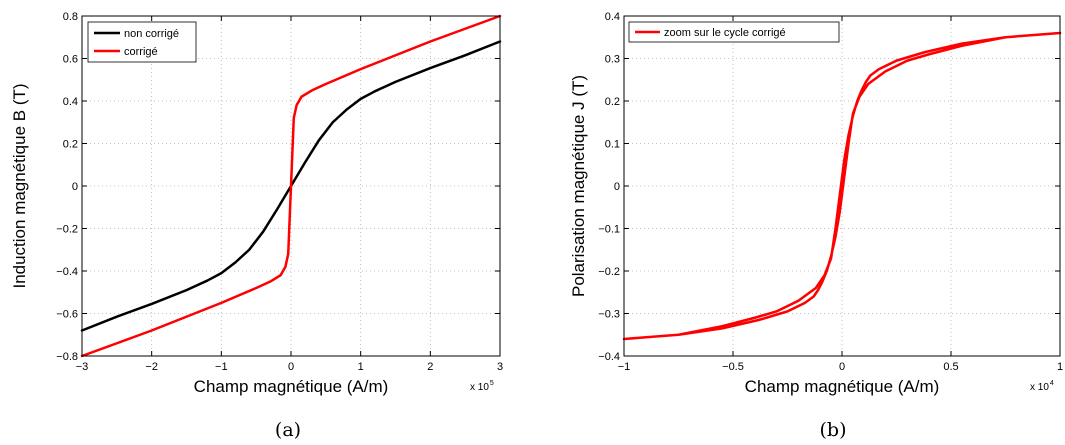  What do you see at coordinates (291, 367) in the screenshot?
I see `x-tick-label-a: 0` at bounding box center [291, 367].